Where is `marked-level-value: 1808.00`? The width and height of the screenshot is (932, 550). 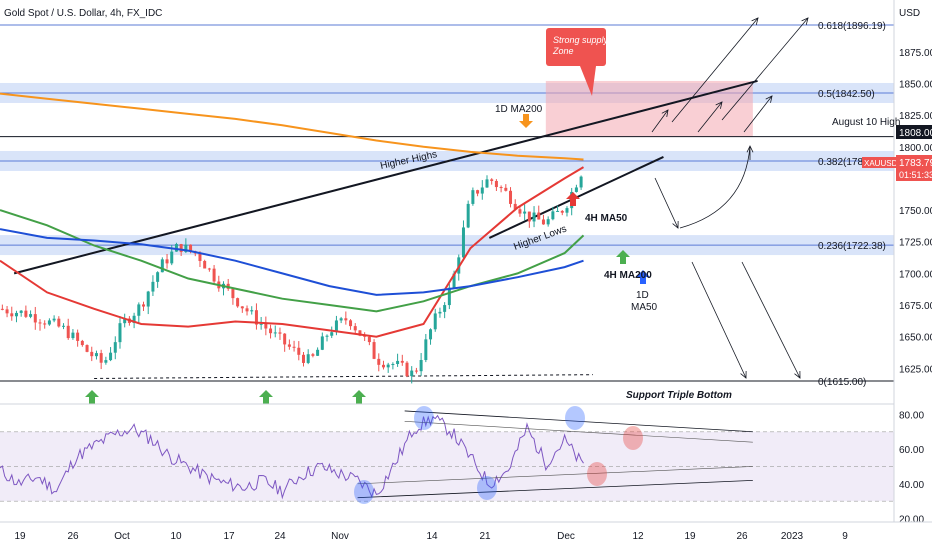
marked-level-value: 1808.00 is located at coordinates (915, 133).